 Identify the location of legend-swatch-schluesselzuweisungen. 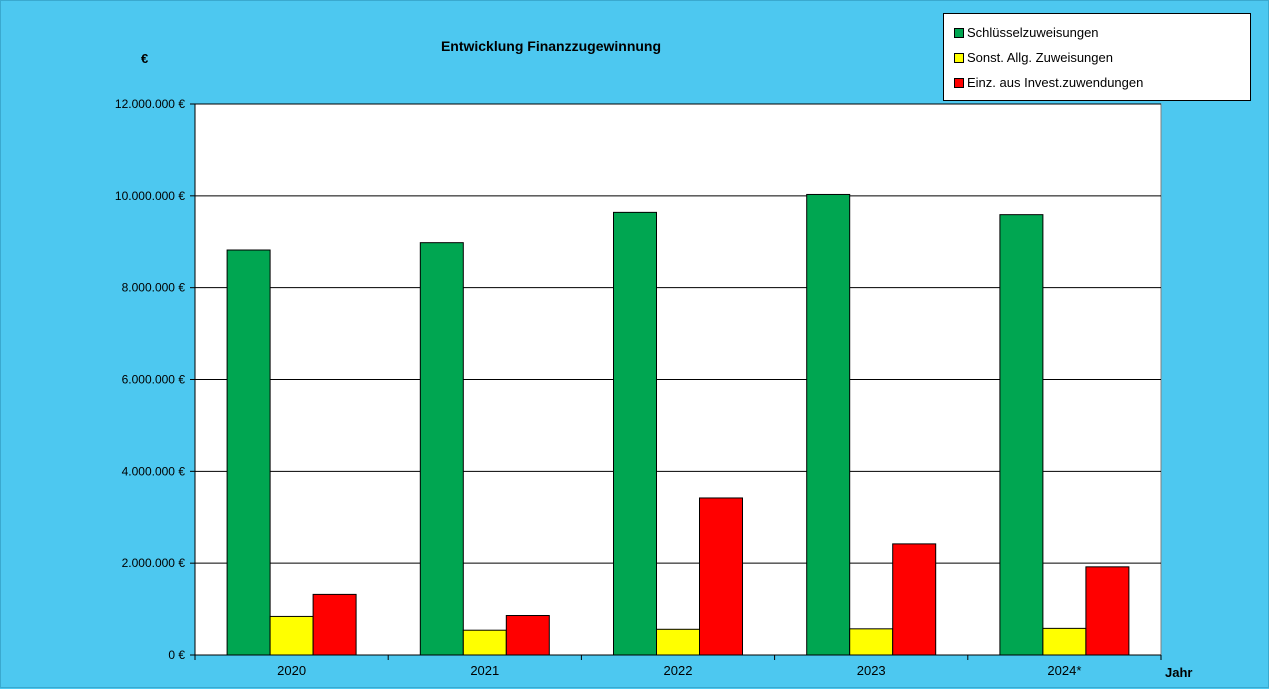
(959, 32).